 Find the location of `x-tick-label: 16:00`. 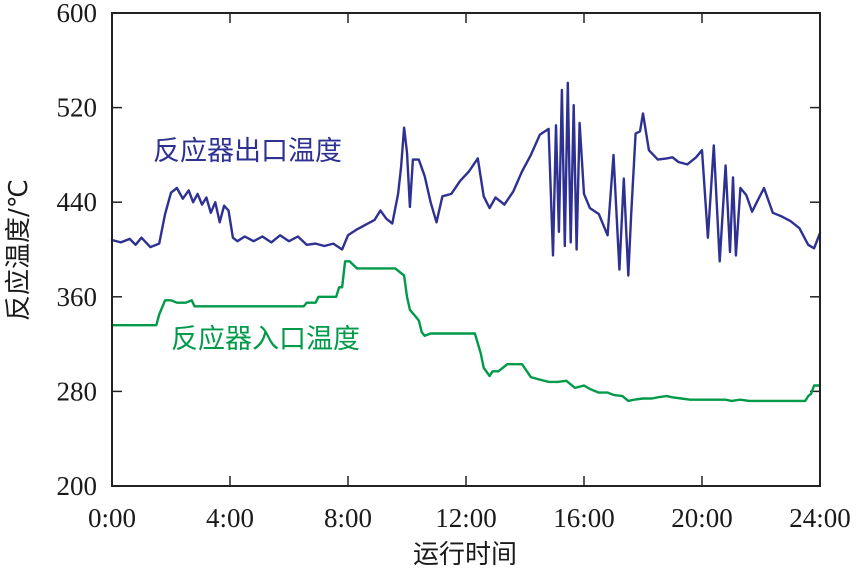

x-tick-label: 16:00 is located at coordinates (584, 518).